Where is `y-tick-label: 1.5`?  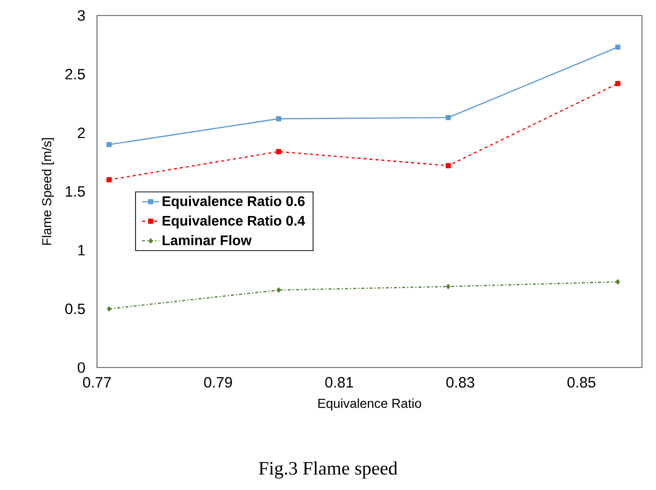 y-tick-label: 1.5 is located at coordinates (75, 191).